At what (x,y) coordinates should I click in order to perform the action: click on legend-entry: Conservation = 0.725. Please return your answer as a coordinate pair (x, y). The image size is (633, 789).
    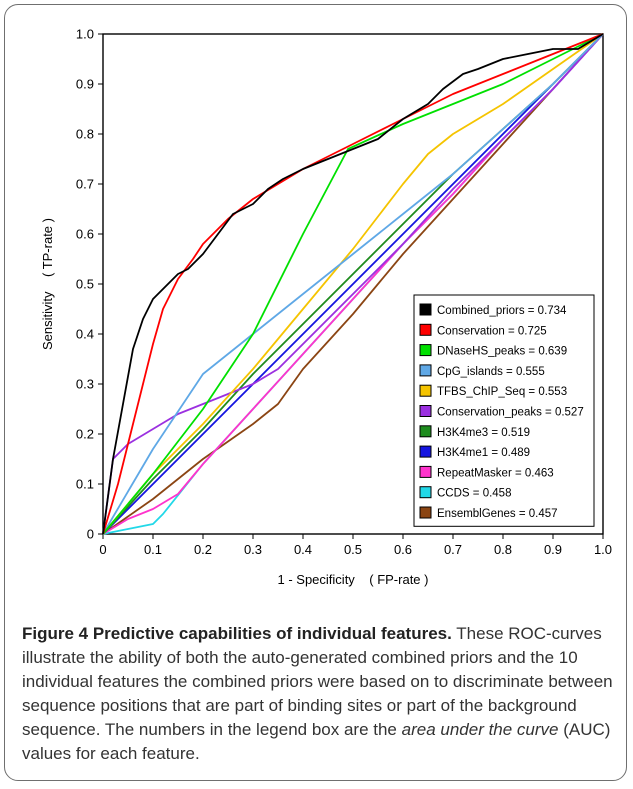
    Looking at the image, I should click on (492, 331).